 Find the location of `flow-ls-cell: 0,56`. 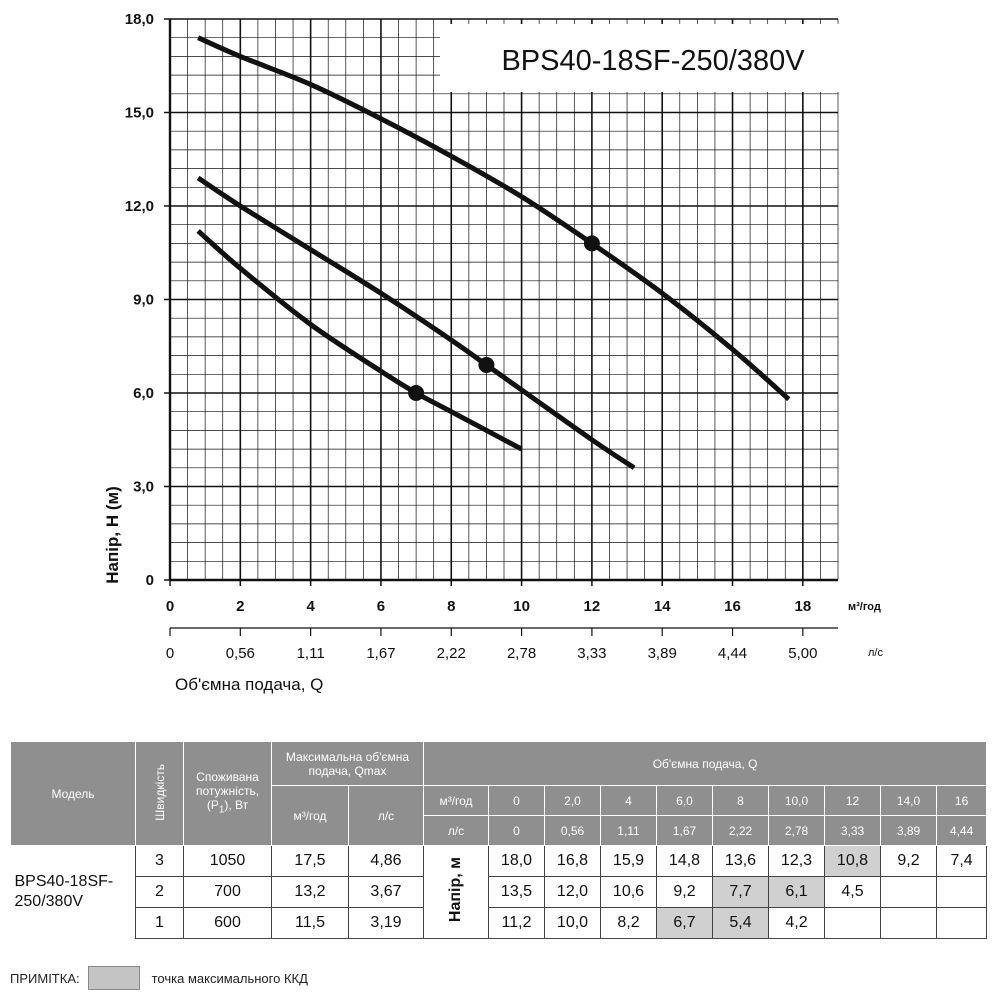

flow-ls-cell: 0,56 is located at coordinates (572, 830).